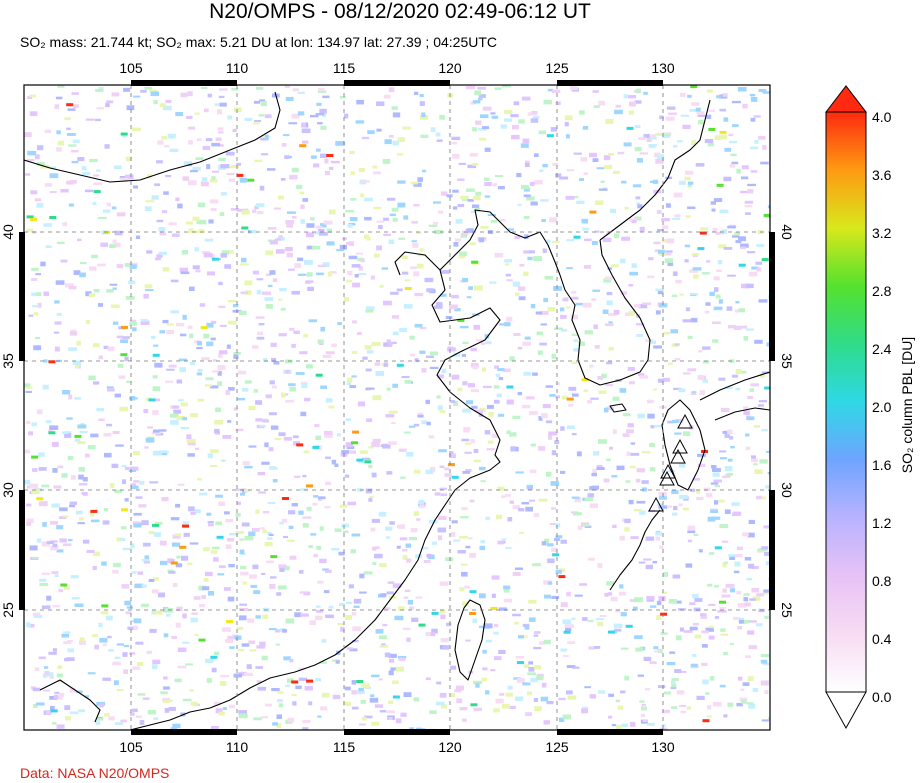  What do you see at coordinates (655, 170) in the screenshot?
I see `northeast-coast` at bounding box center [655, 170].